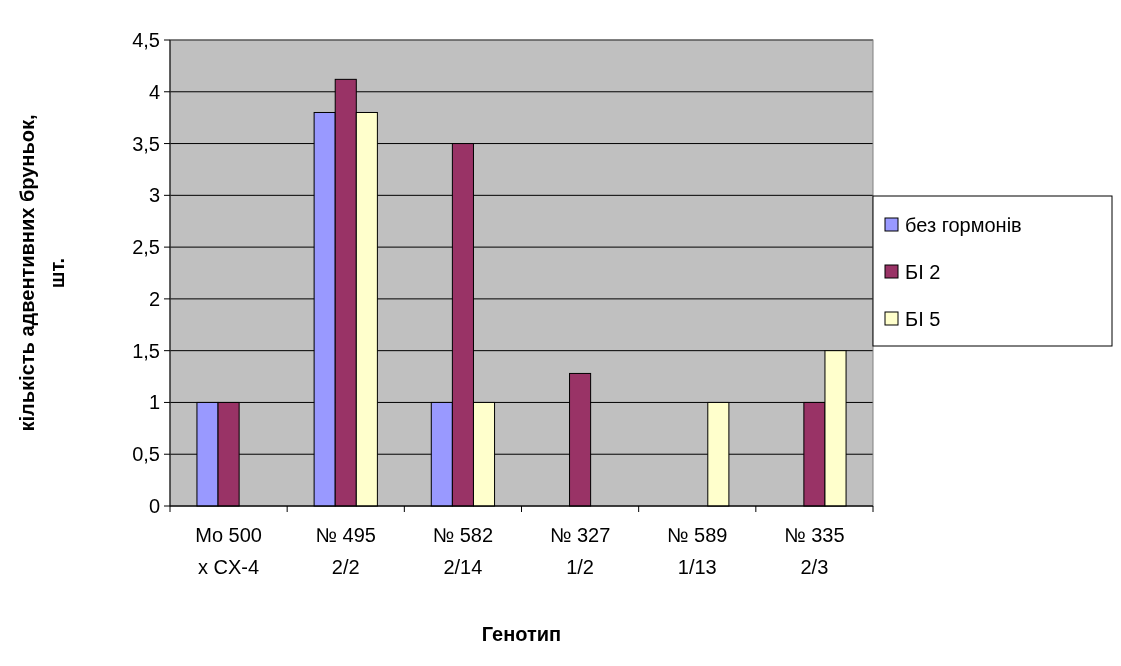 The image size is (1121, 666). Describe the element at coordinates (463, 551) in the screenshot. I see `x-tick-label: № 582 2/14` at that location.